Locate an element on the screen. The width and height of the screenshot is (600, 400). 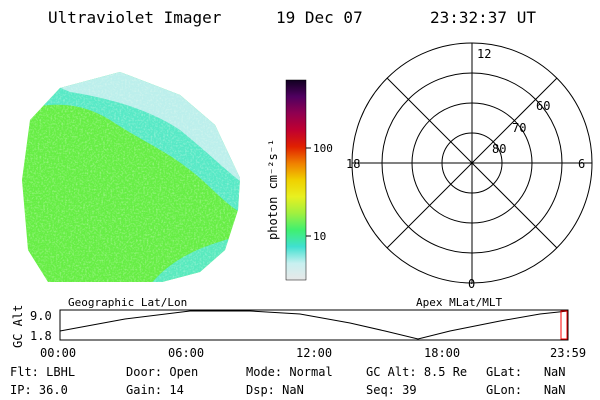
instrument-title: Ultraviolet Imager is located at coordinates (135, 17).